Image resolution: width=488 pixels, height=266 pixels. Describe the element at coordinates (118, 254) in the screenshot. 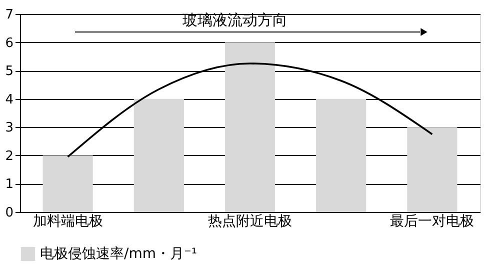

I see `legend-label: 电极侵蚀速率/mm・月⁻¹` at that location.